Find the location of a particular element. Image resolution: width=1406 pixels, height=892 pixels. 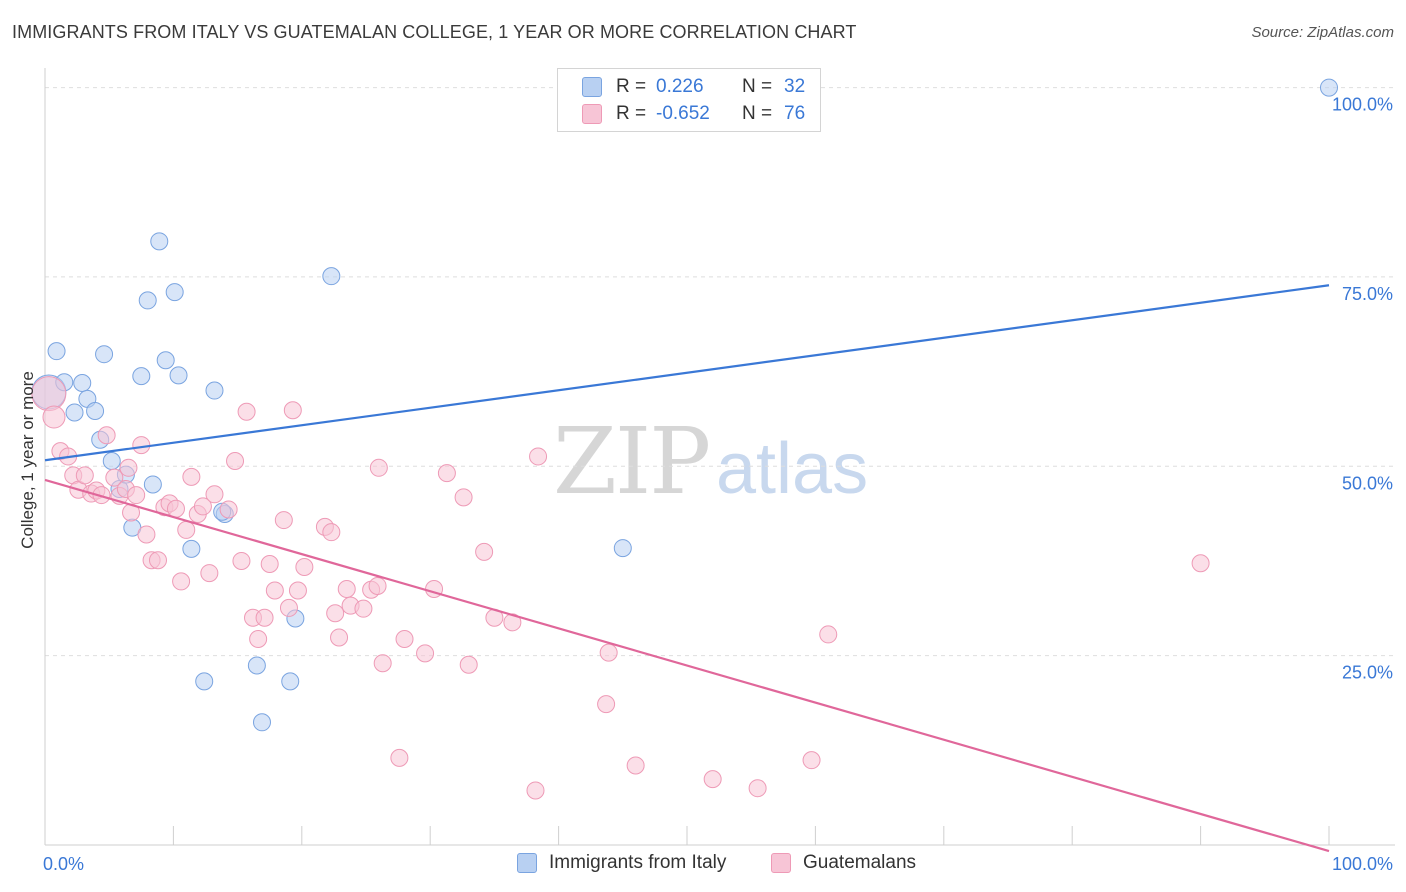

series-legend-guatemalans: Guatemalans is located at coordinates (843, 863).